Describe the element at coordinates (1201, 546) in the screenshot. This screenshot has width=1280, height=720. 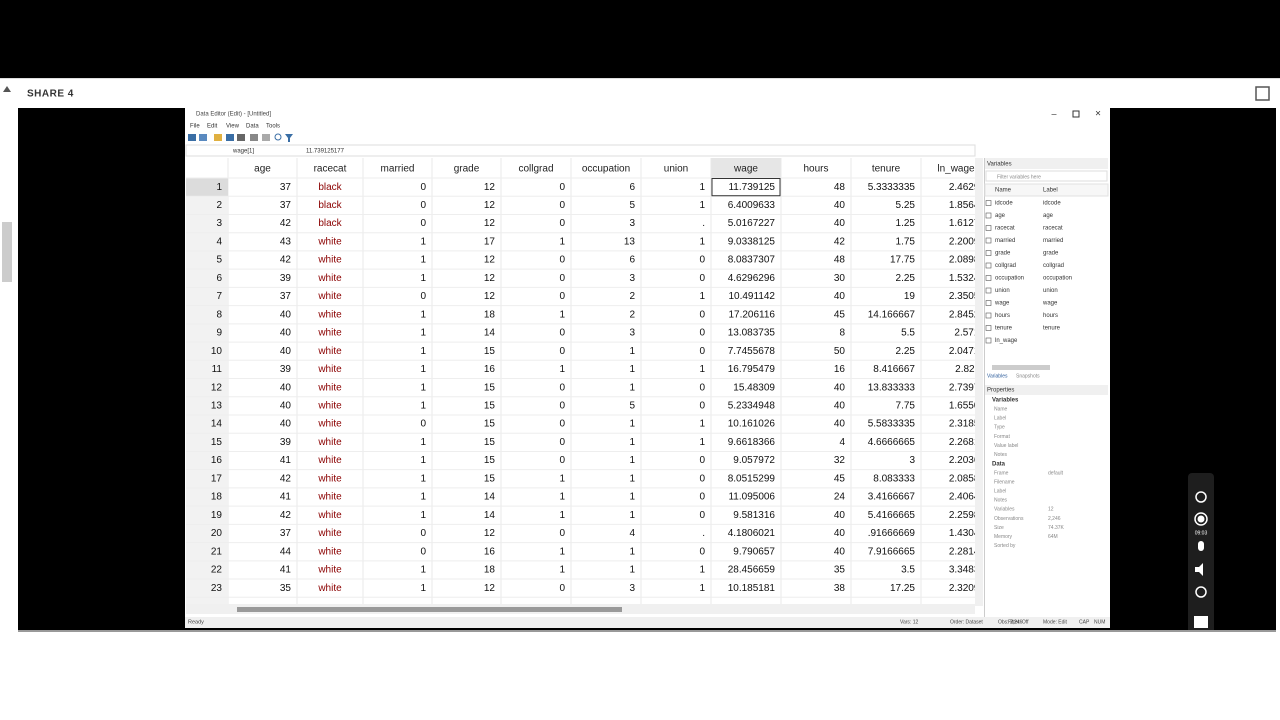
I see `mic-btn` at that location.